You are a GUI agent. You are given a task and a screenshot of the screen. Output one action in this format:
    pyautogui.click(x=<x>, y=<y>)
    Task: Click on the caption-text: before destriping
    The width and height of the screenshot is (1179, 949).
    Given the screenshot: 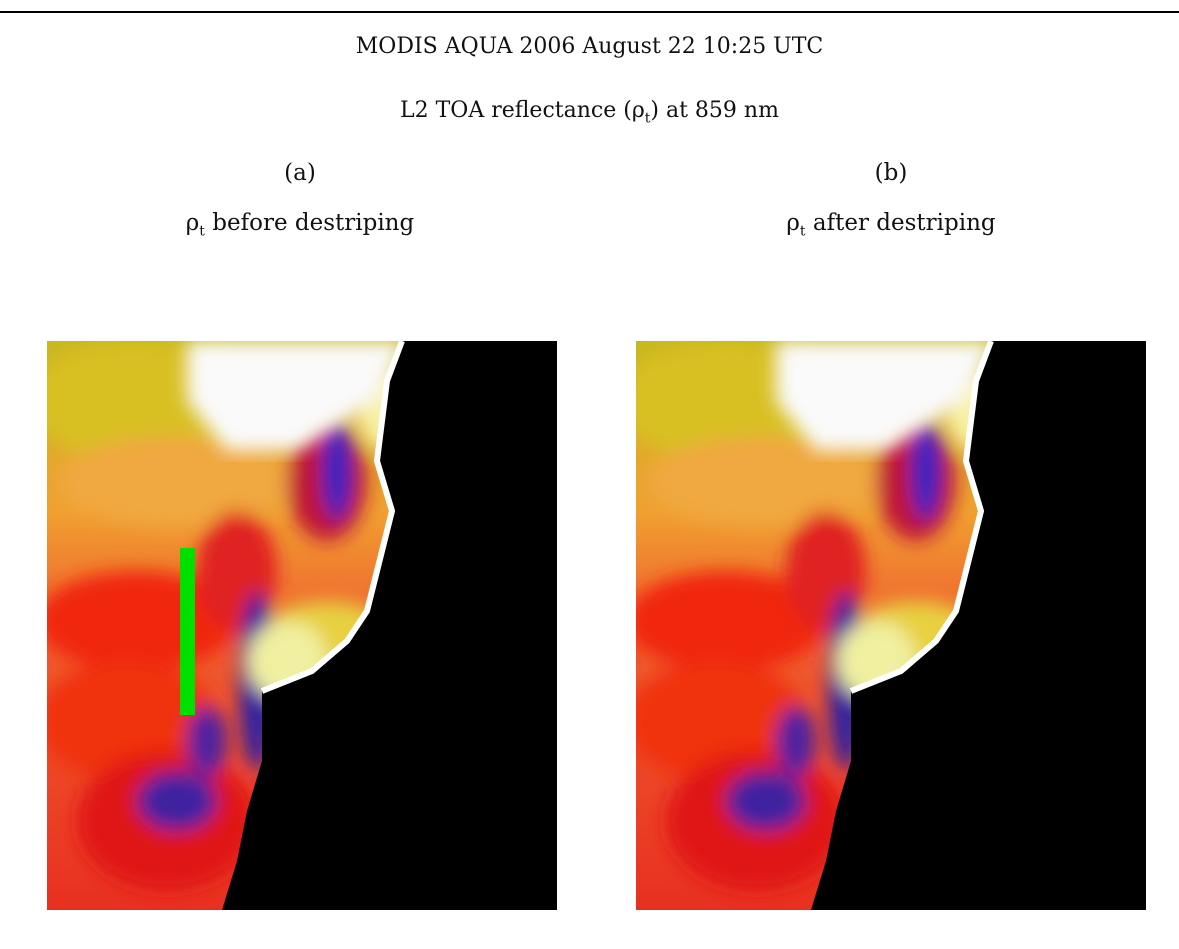 What is the action you would take?
    pyautogui.click(x=309, y=223)
    